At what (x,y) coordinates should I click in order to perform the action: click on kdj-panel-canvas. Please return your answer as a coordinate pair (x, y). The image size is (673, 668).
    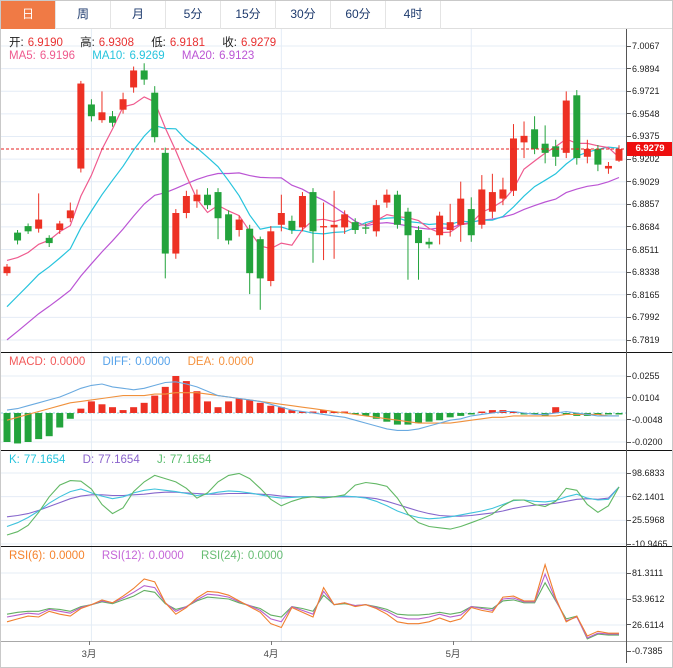
    Looking at the image, I should click on (313, 499).